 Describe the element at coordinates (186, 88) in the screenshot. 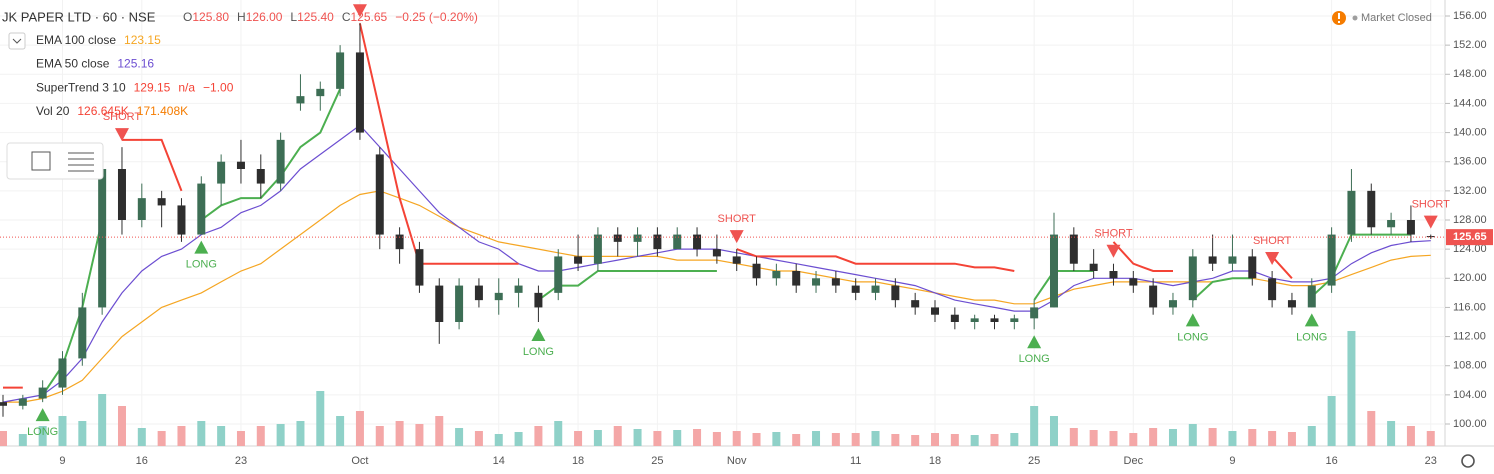

I see `legend-value: n/a` at that location.